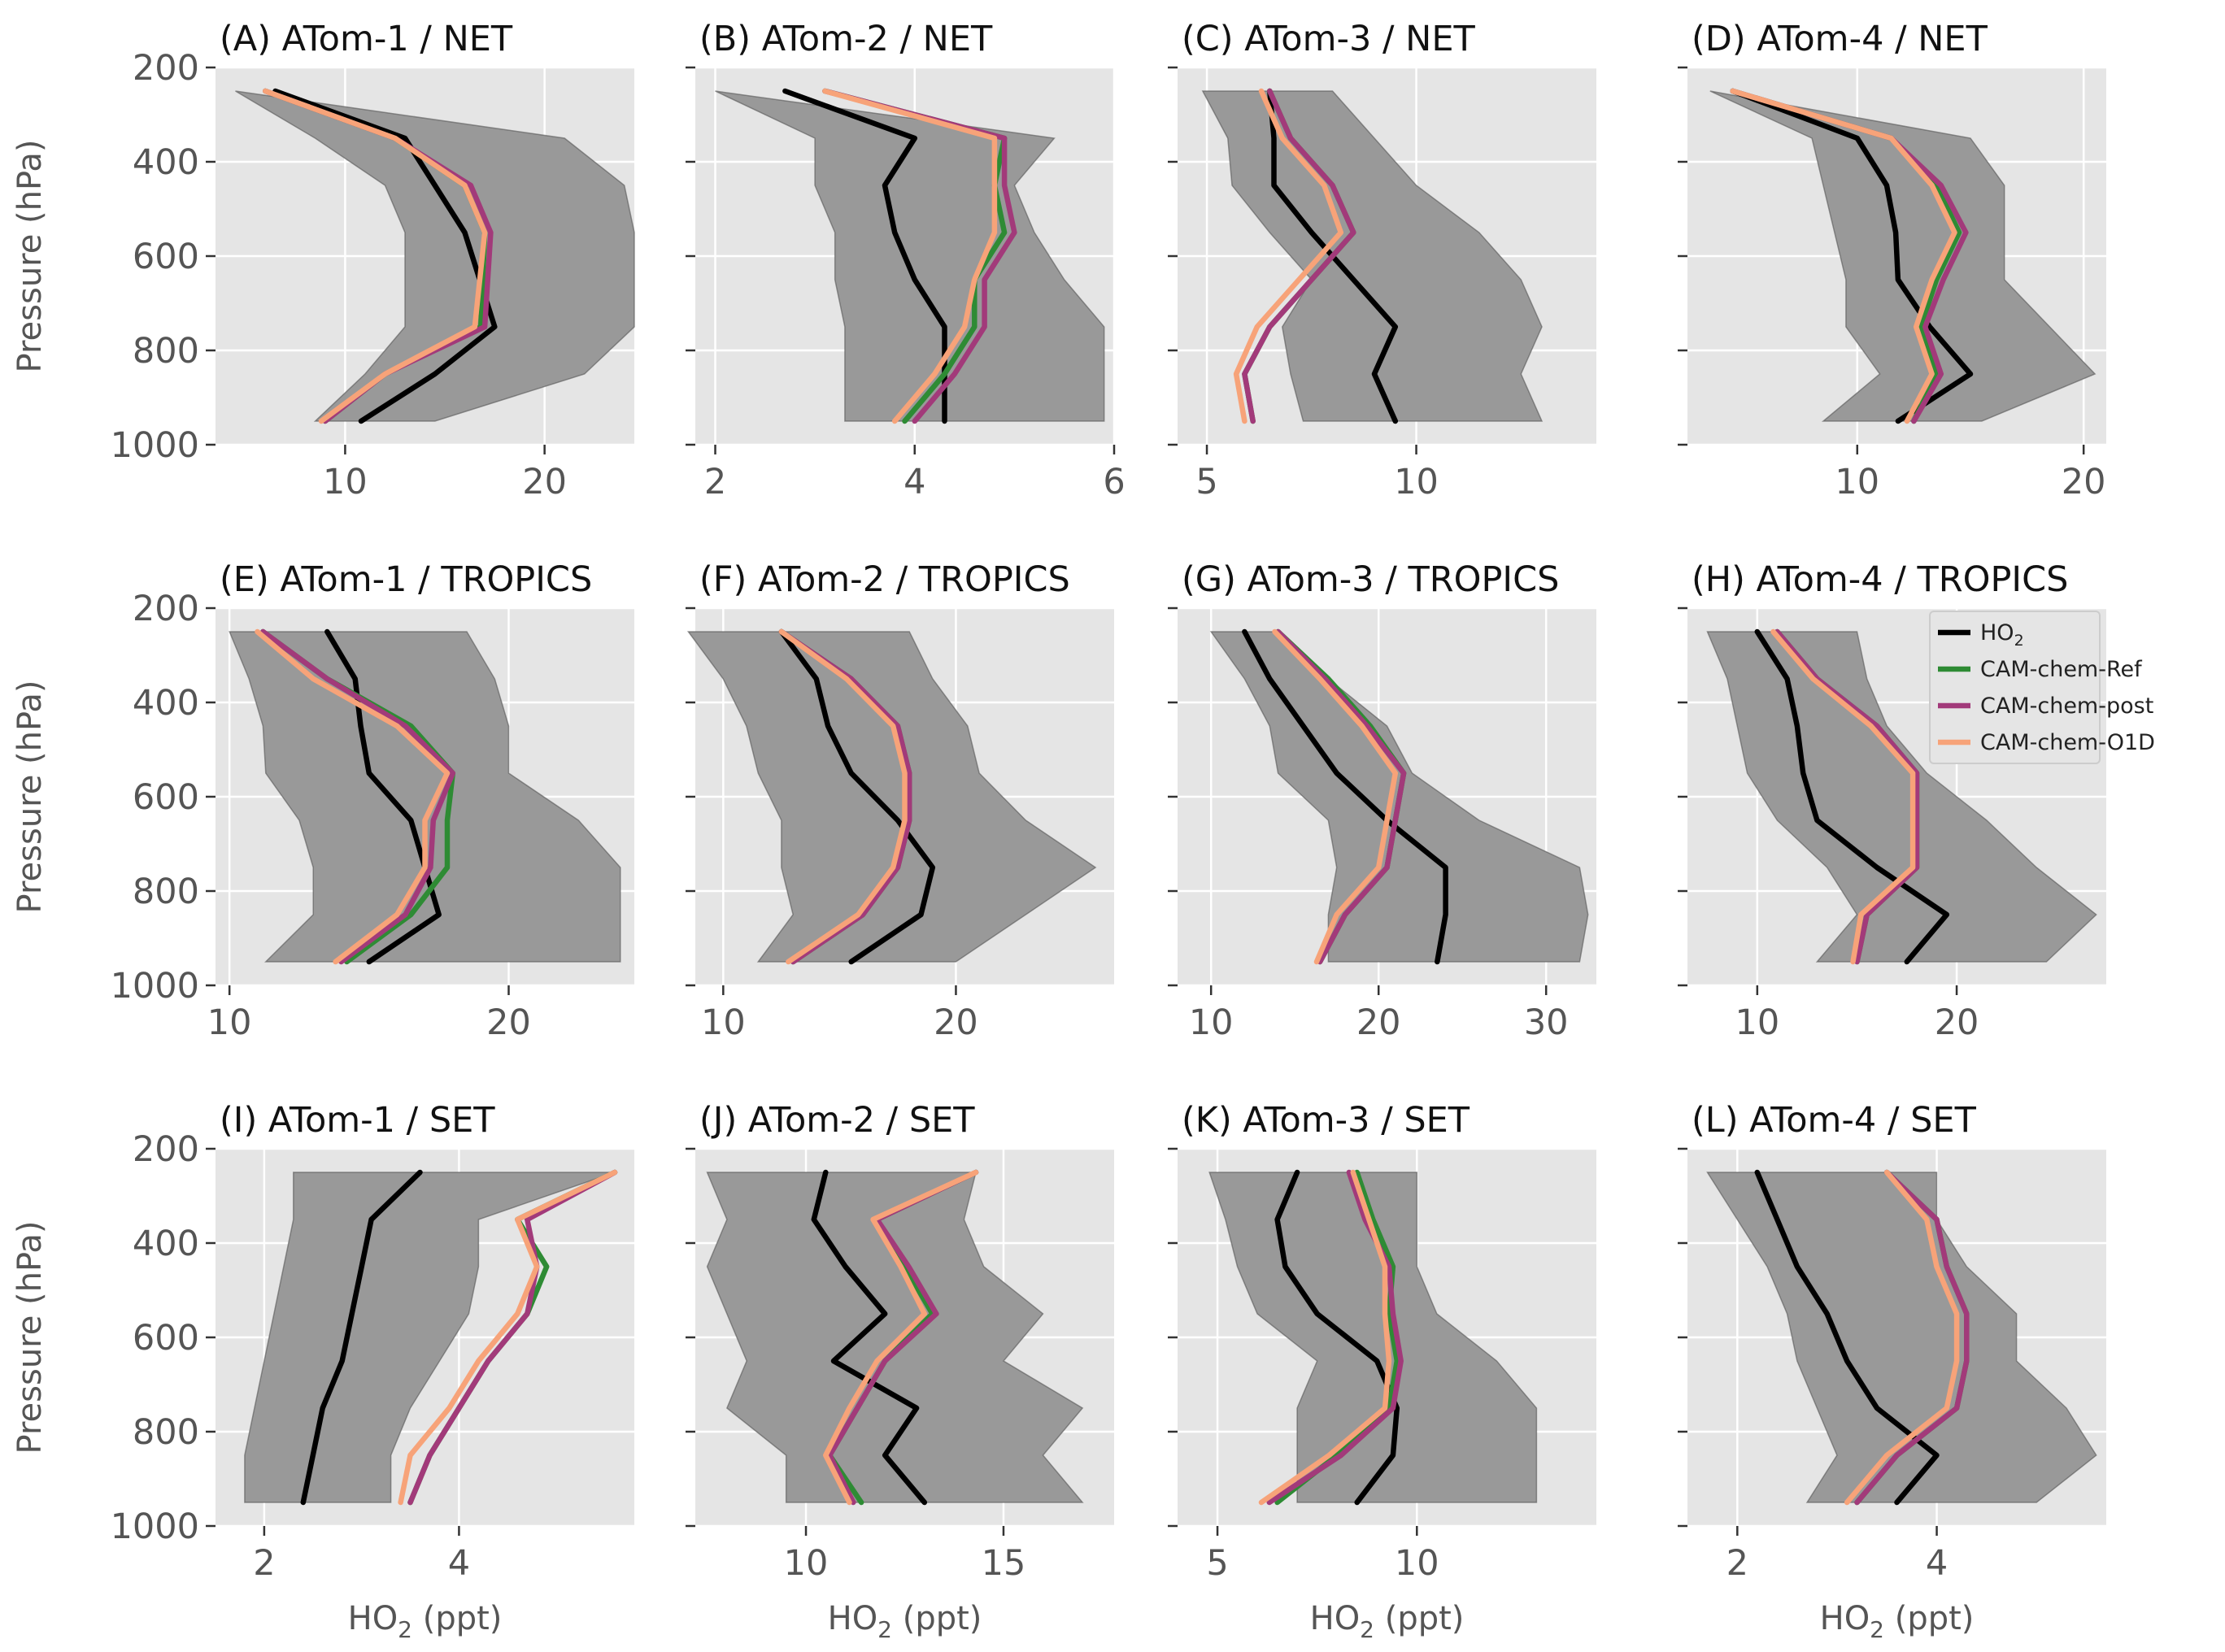  I want to click on legend-label: CAM-chem-Ref, so click(2061, 669).